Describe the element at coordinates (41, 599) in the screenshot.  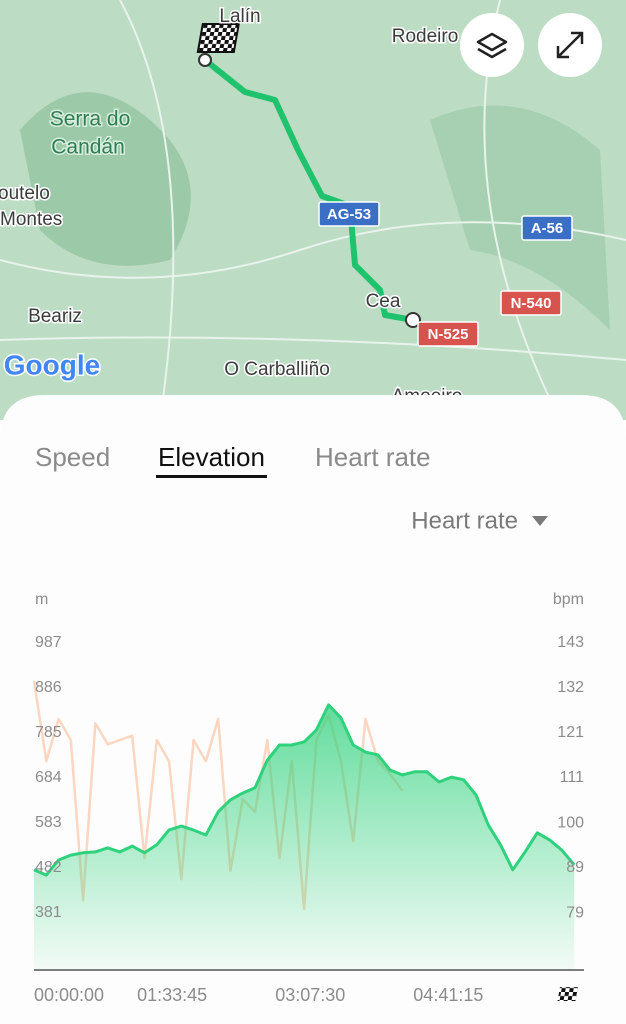
I see `y-axis-label: m` at that location.